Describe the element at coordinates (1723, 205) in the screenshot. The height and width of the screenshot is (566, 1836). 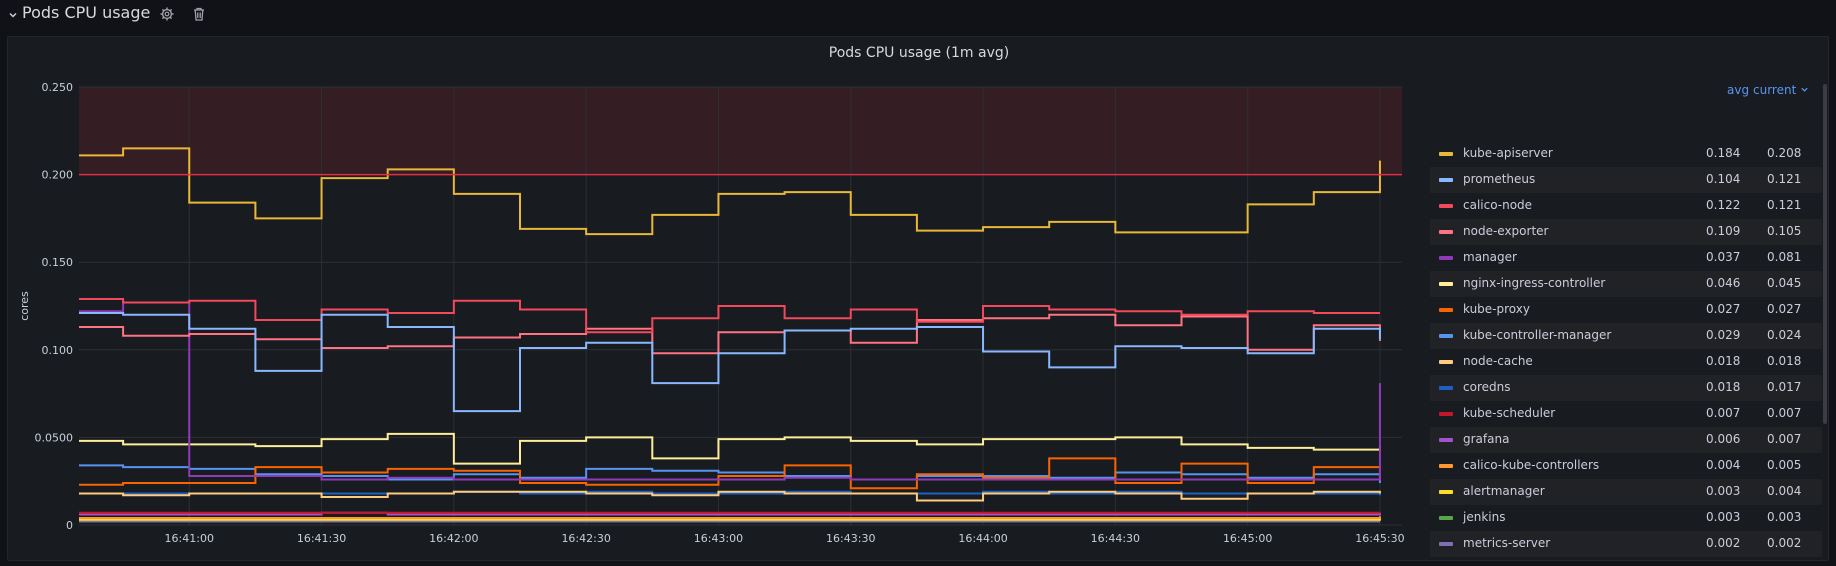
I see `legend-avg-value: 0.122` at that location.